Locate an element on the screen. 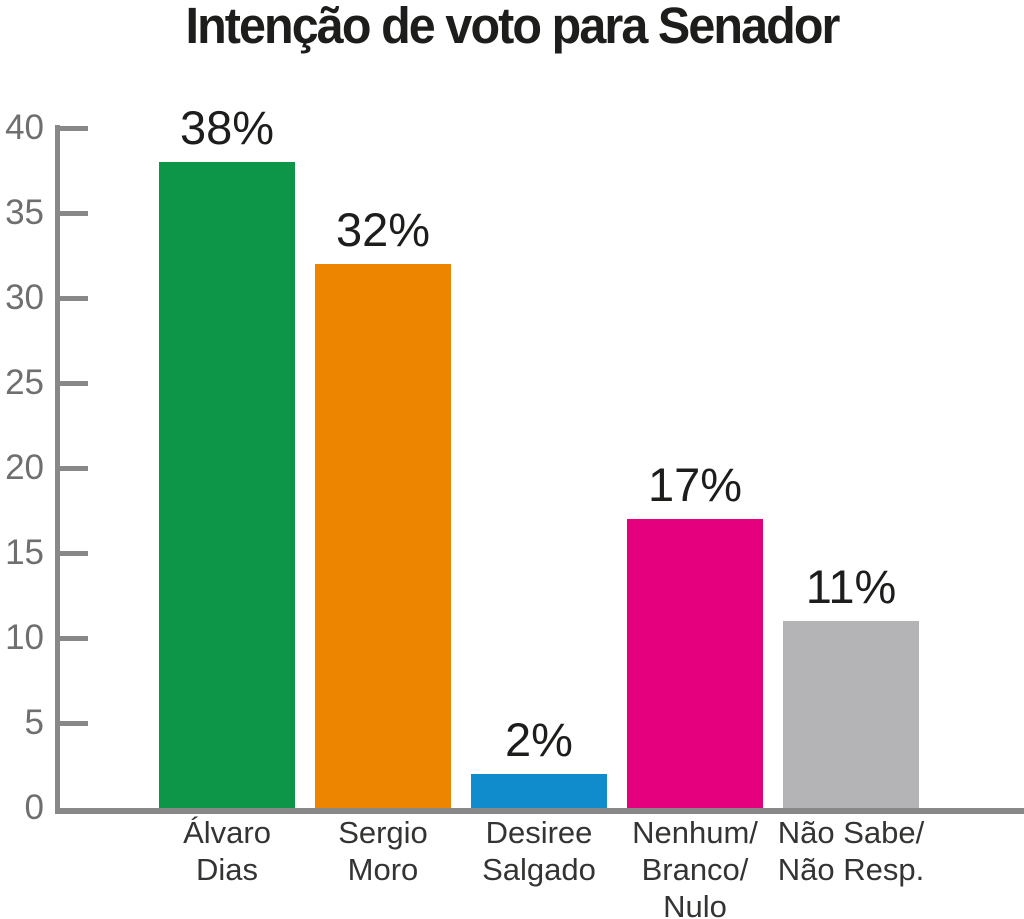  bar-value-label: 32% is located at coordinates (383, 229).